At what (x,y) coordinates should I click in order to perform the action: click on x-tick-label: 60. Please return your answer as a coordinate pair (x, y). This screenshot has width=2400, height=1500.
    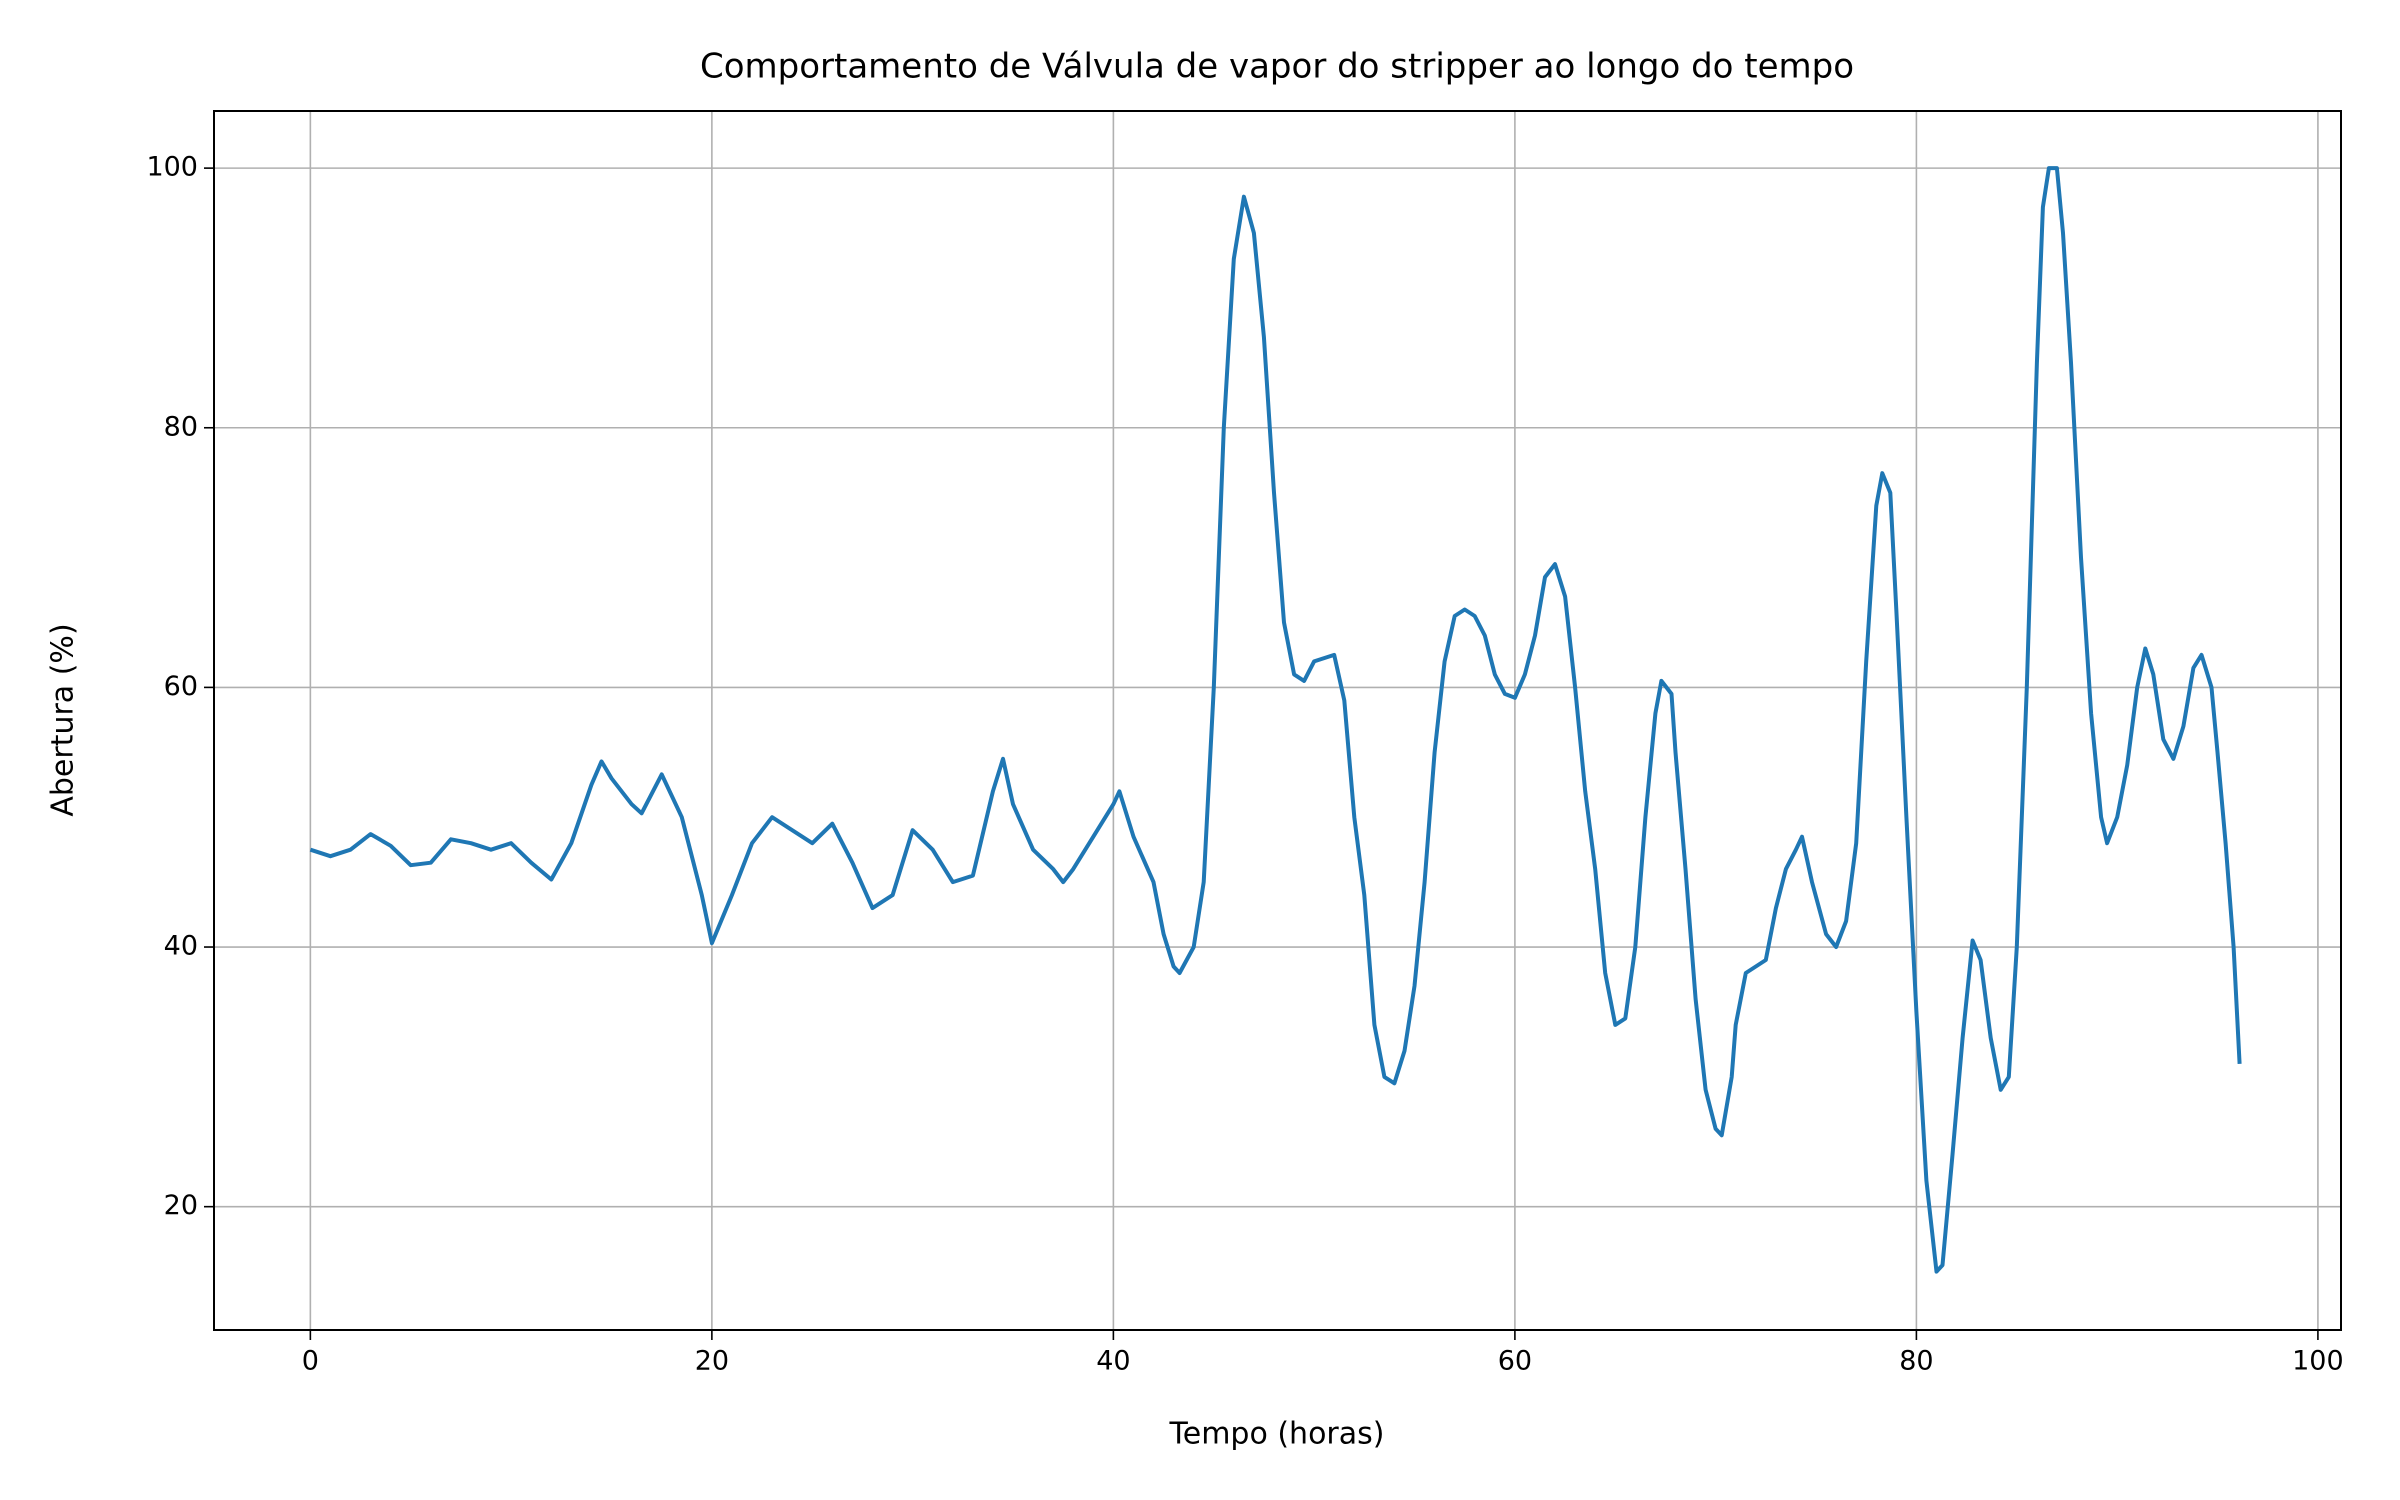
    Looking at the image, I should click on (1515, 1361).